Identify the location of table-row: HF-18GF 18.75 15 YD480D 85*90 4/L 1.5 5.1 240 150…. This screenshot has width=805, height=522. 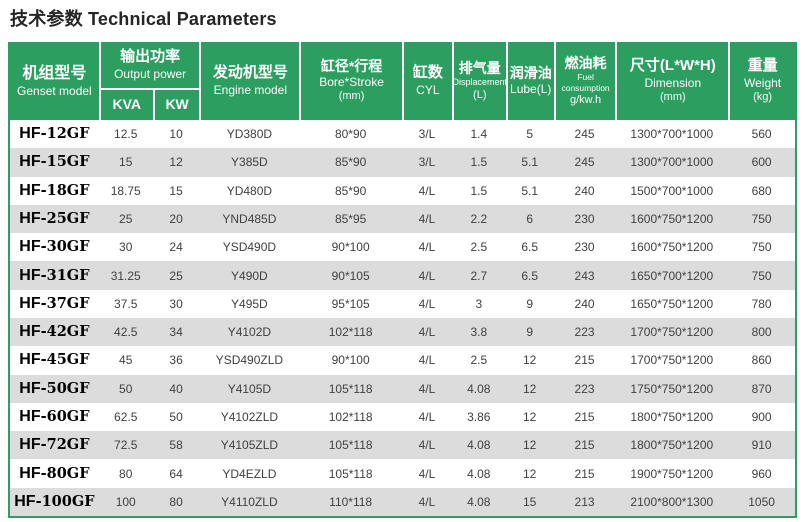
(402, 190).